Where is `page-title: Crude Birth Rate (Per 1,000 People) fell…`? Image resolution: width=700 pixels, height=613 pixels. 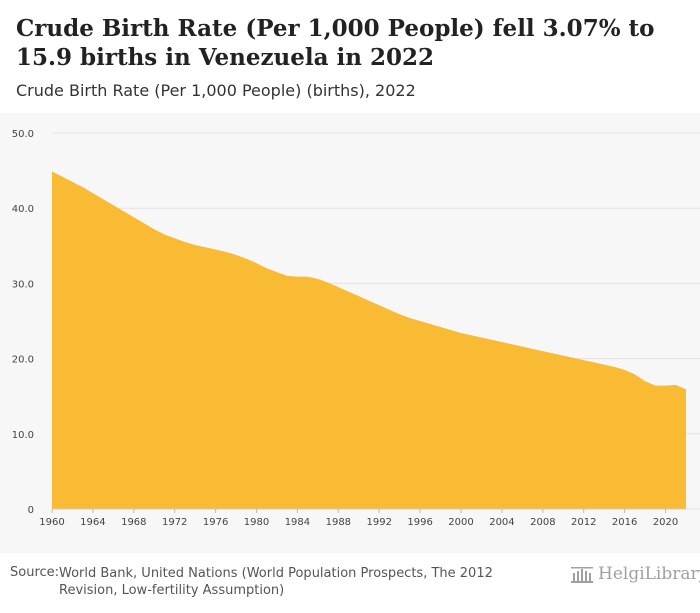 page-title: Crude Birth Rate (Per 1,000 People) fell… is located at coordinates (335, 43).